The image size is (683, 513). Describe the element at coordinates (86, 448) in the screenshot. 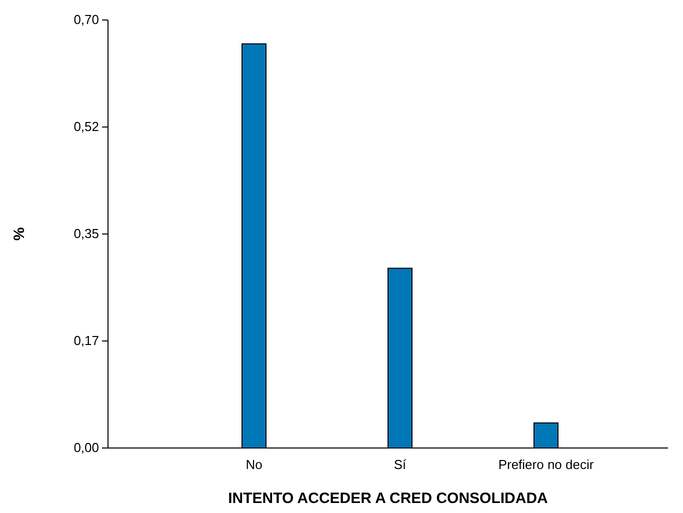

I see `y-tick-label: 0,00` at that location.